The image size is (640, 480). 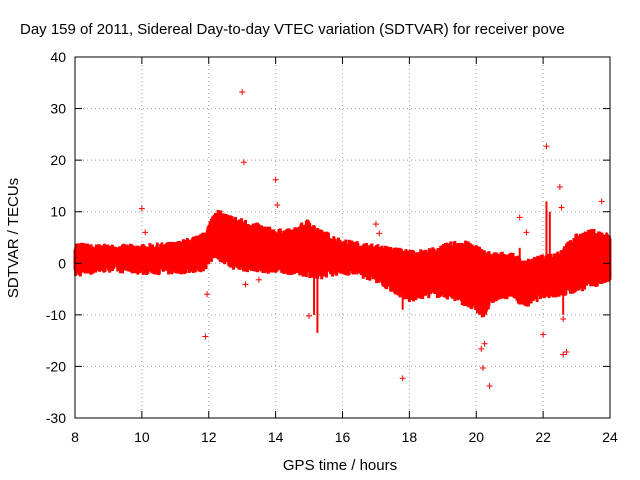 What do you see at coordinates (13, 238) in the screenshot?
I see `y-axis-label: SDTVAR / TECUs` at bounding box center [13, 238].